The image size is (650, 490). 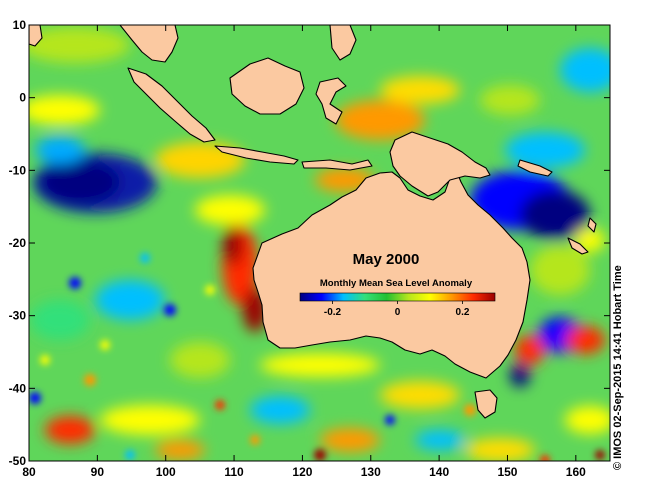 I want to click on sulawesi-landmass, so click(x=331, y=101).